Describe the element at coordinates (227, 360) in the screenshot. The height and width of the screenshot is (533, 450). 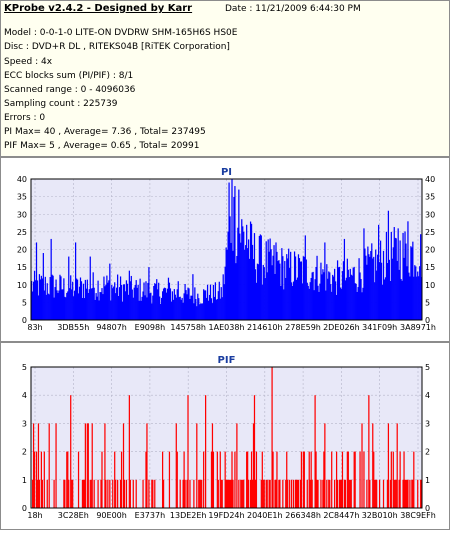
I see `pif-chart-title: PIF` at that location.